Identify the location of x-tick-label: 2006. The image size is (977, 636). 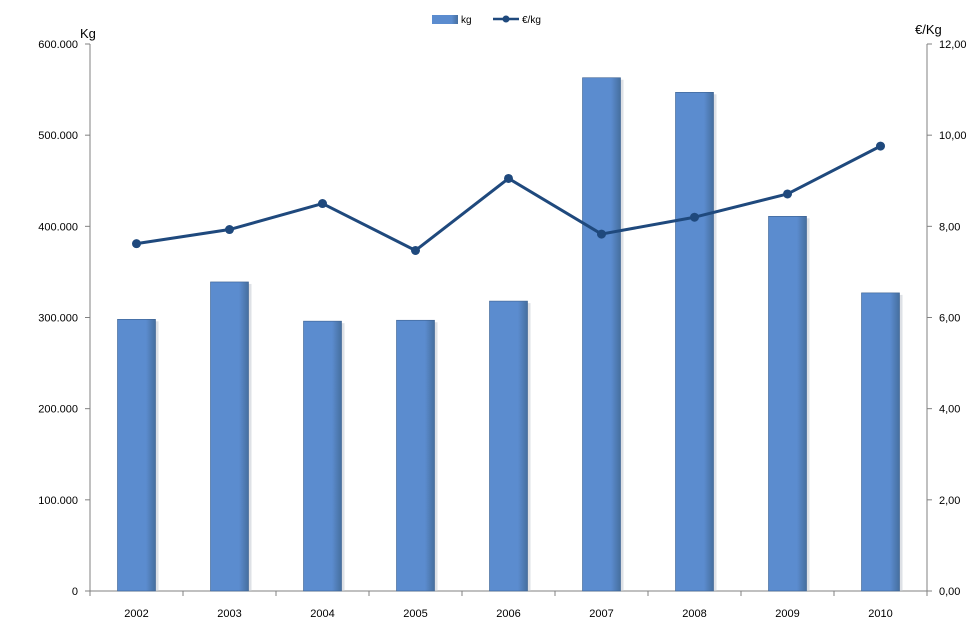
(508, 614).